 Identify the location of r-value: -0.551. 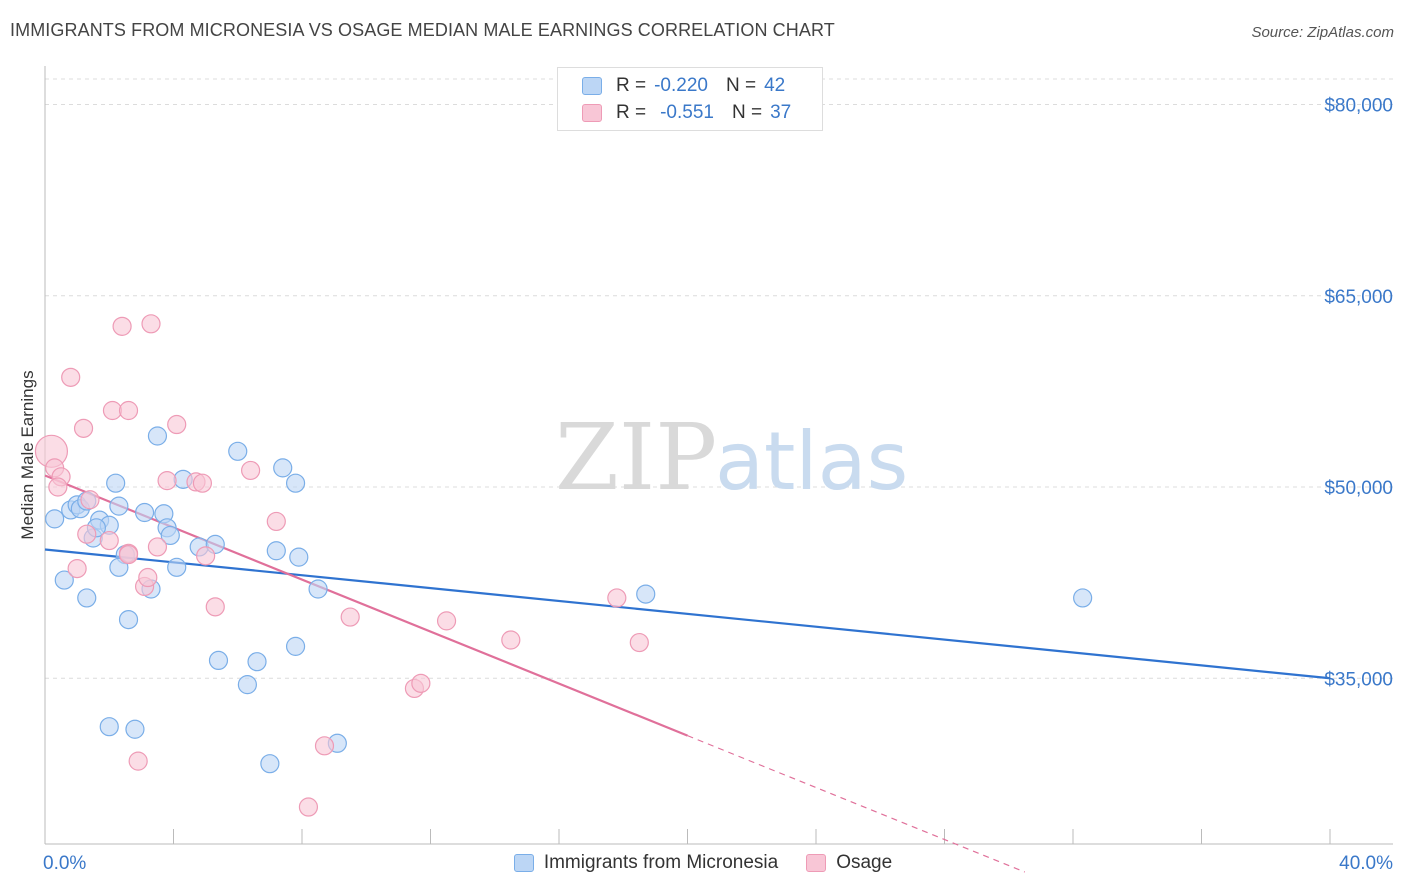
(687, 112).